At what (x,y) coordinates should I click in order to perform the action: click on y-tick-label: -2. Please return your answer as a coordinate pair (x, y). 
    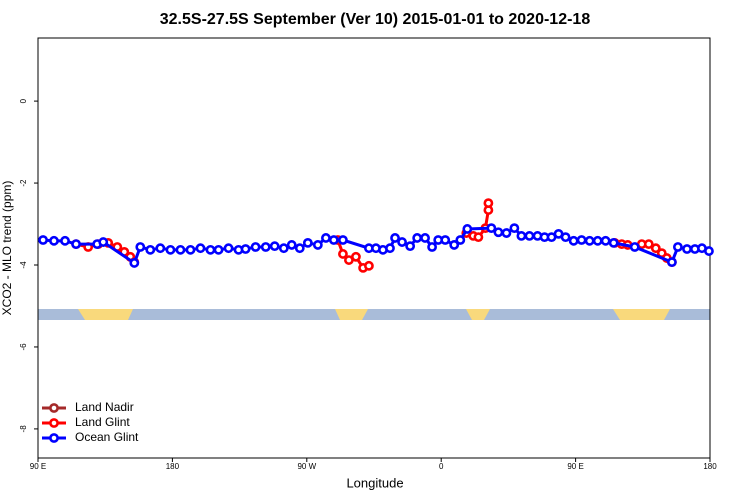
    Looking at the image, I should click on (23, 183).